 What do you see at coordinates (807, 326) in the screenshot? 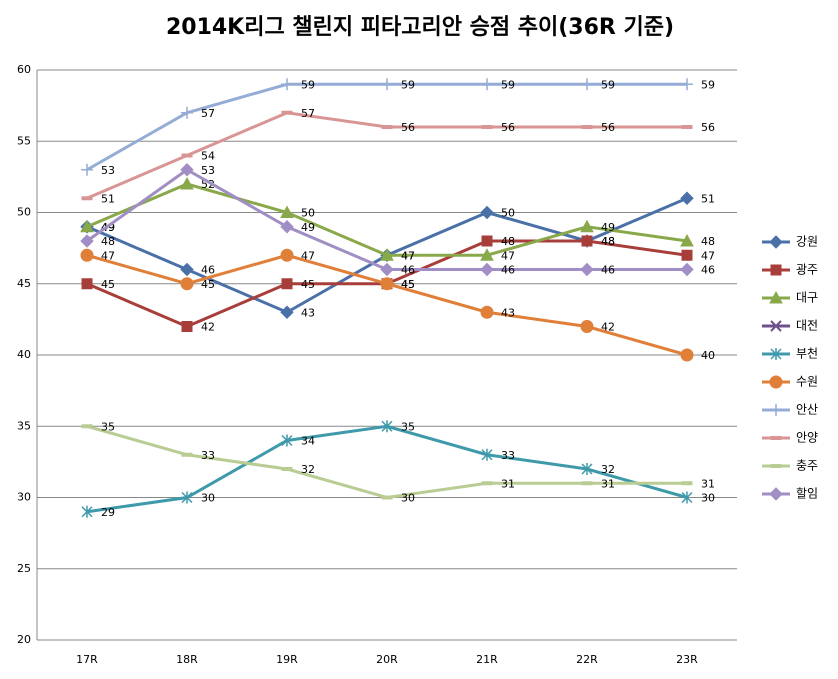
I see `legend-label: 대전` at bounding box center [807, 326].